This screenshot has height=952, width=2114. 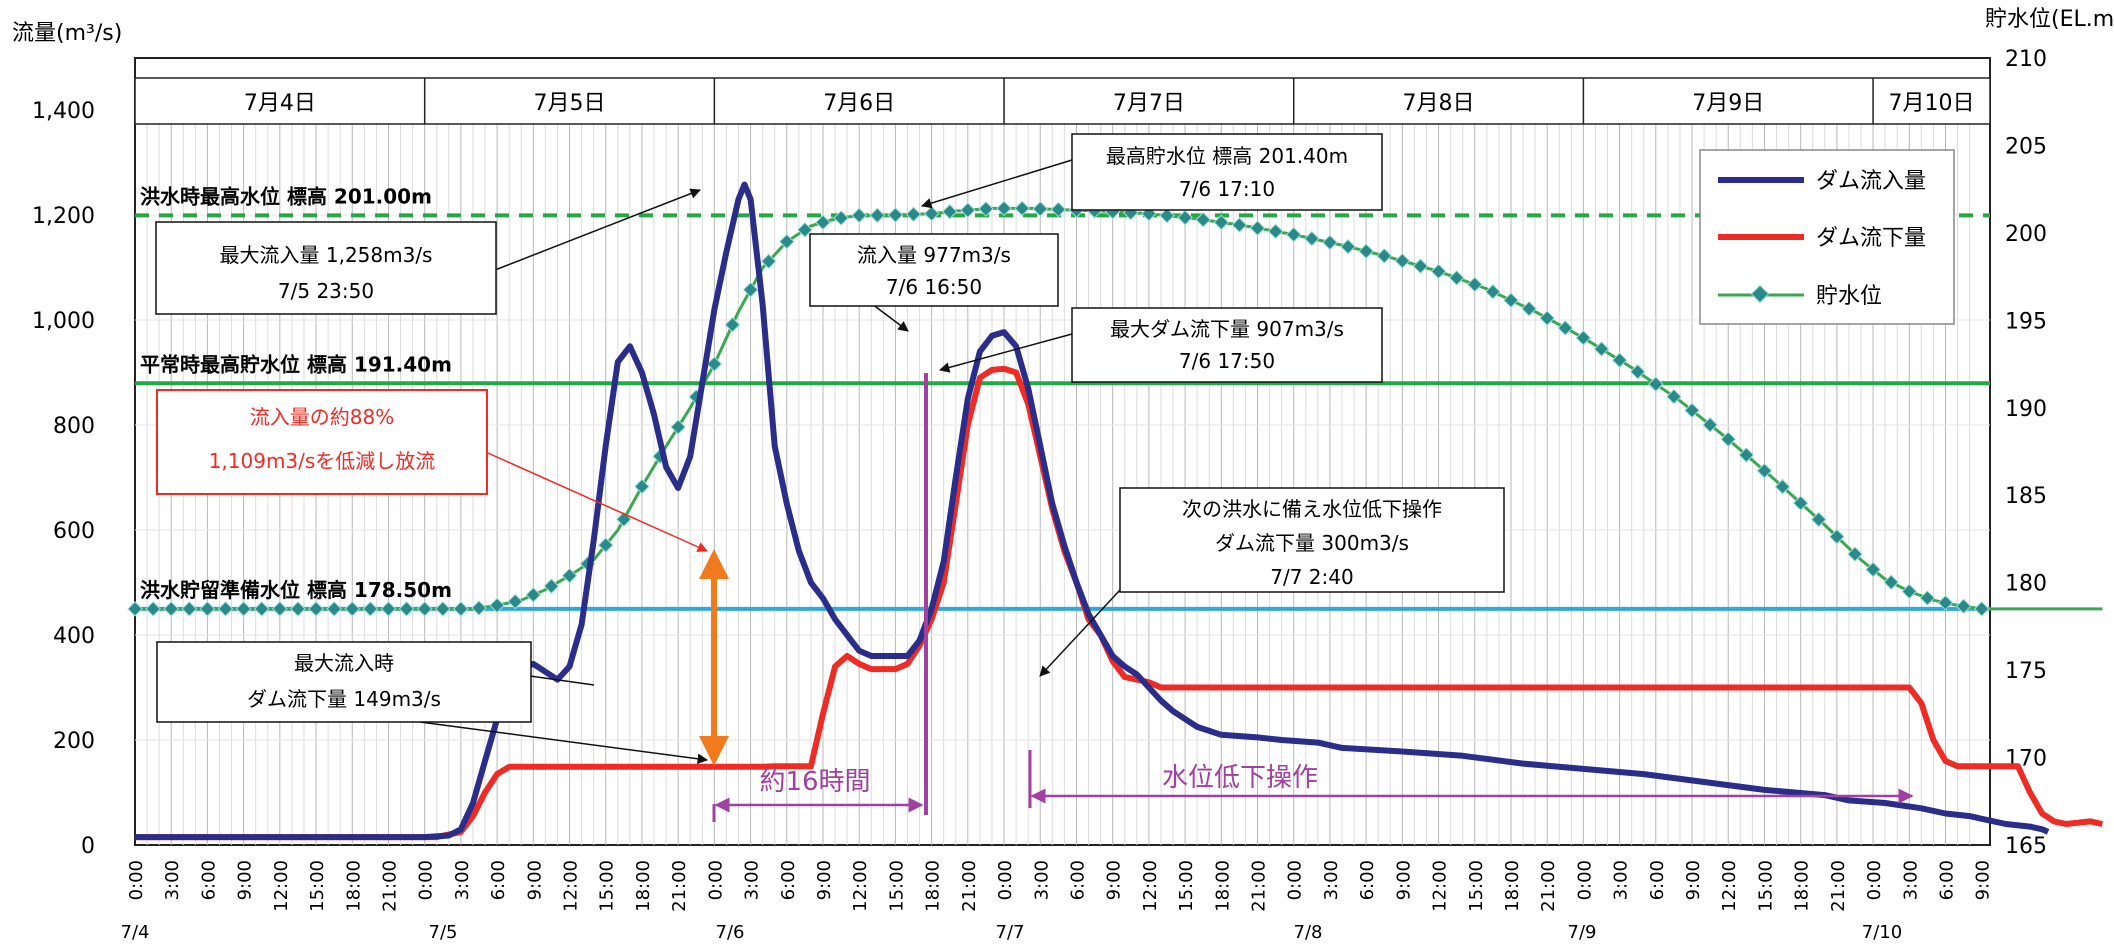 I want to click on svg-text: 最大流入時, so click(x=344, y=663).